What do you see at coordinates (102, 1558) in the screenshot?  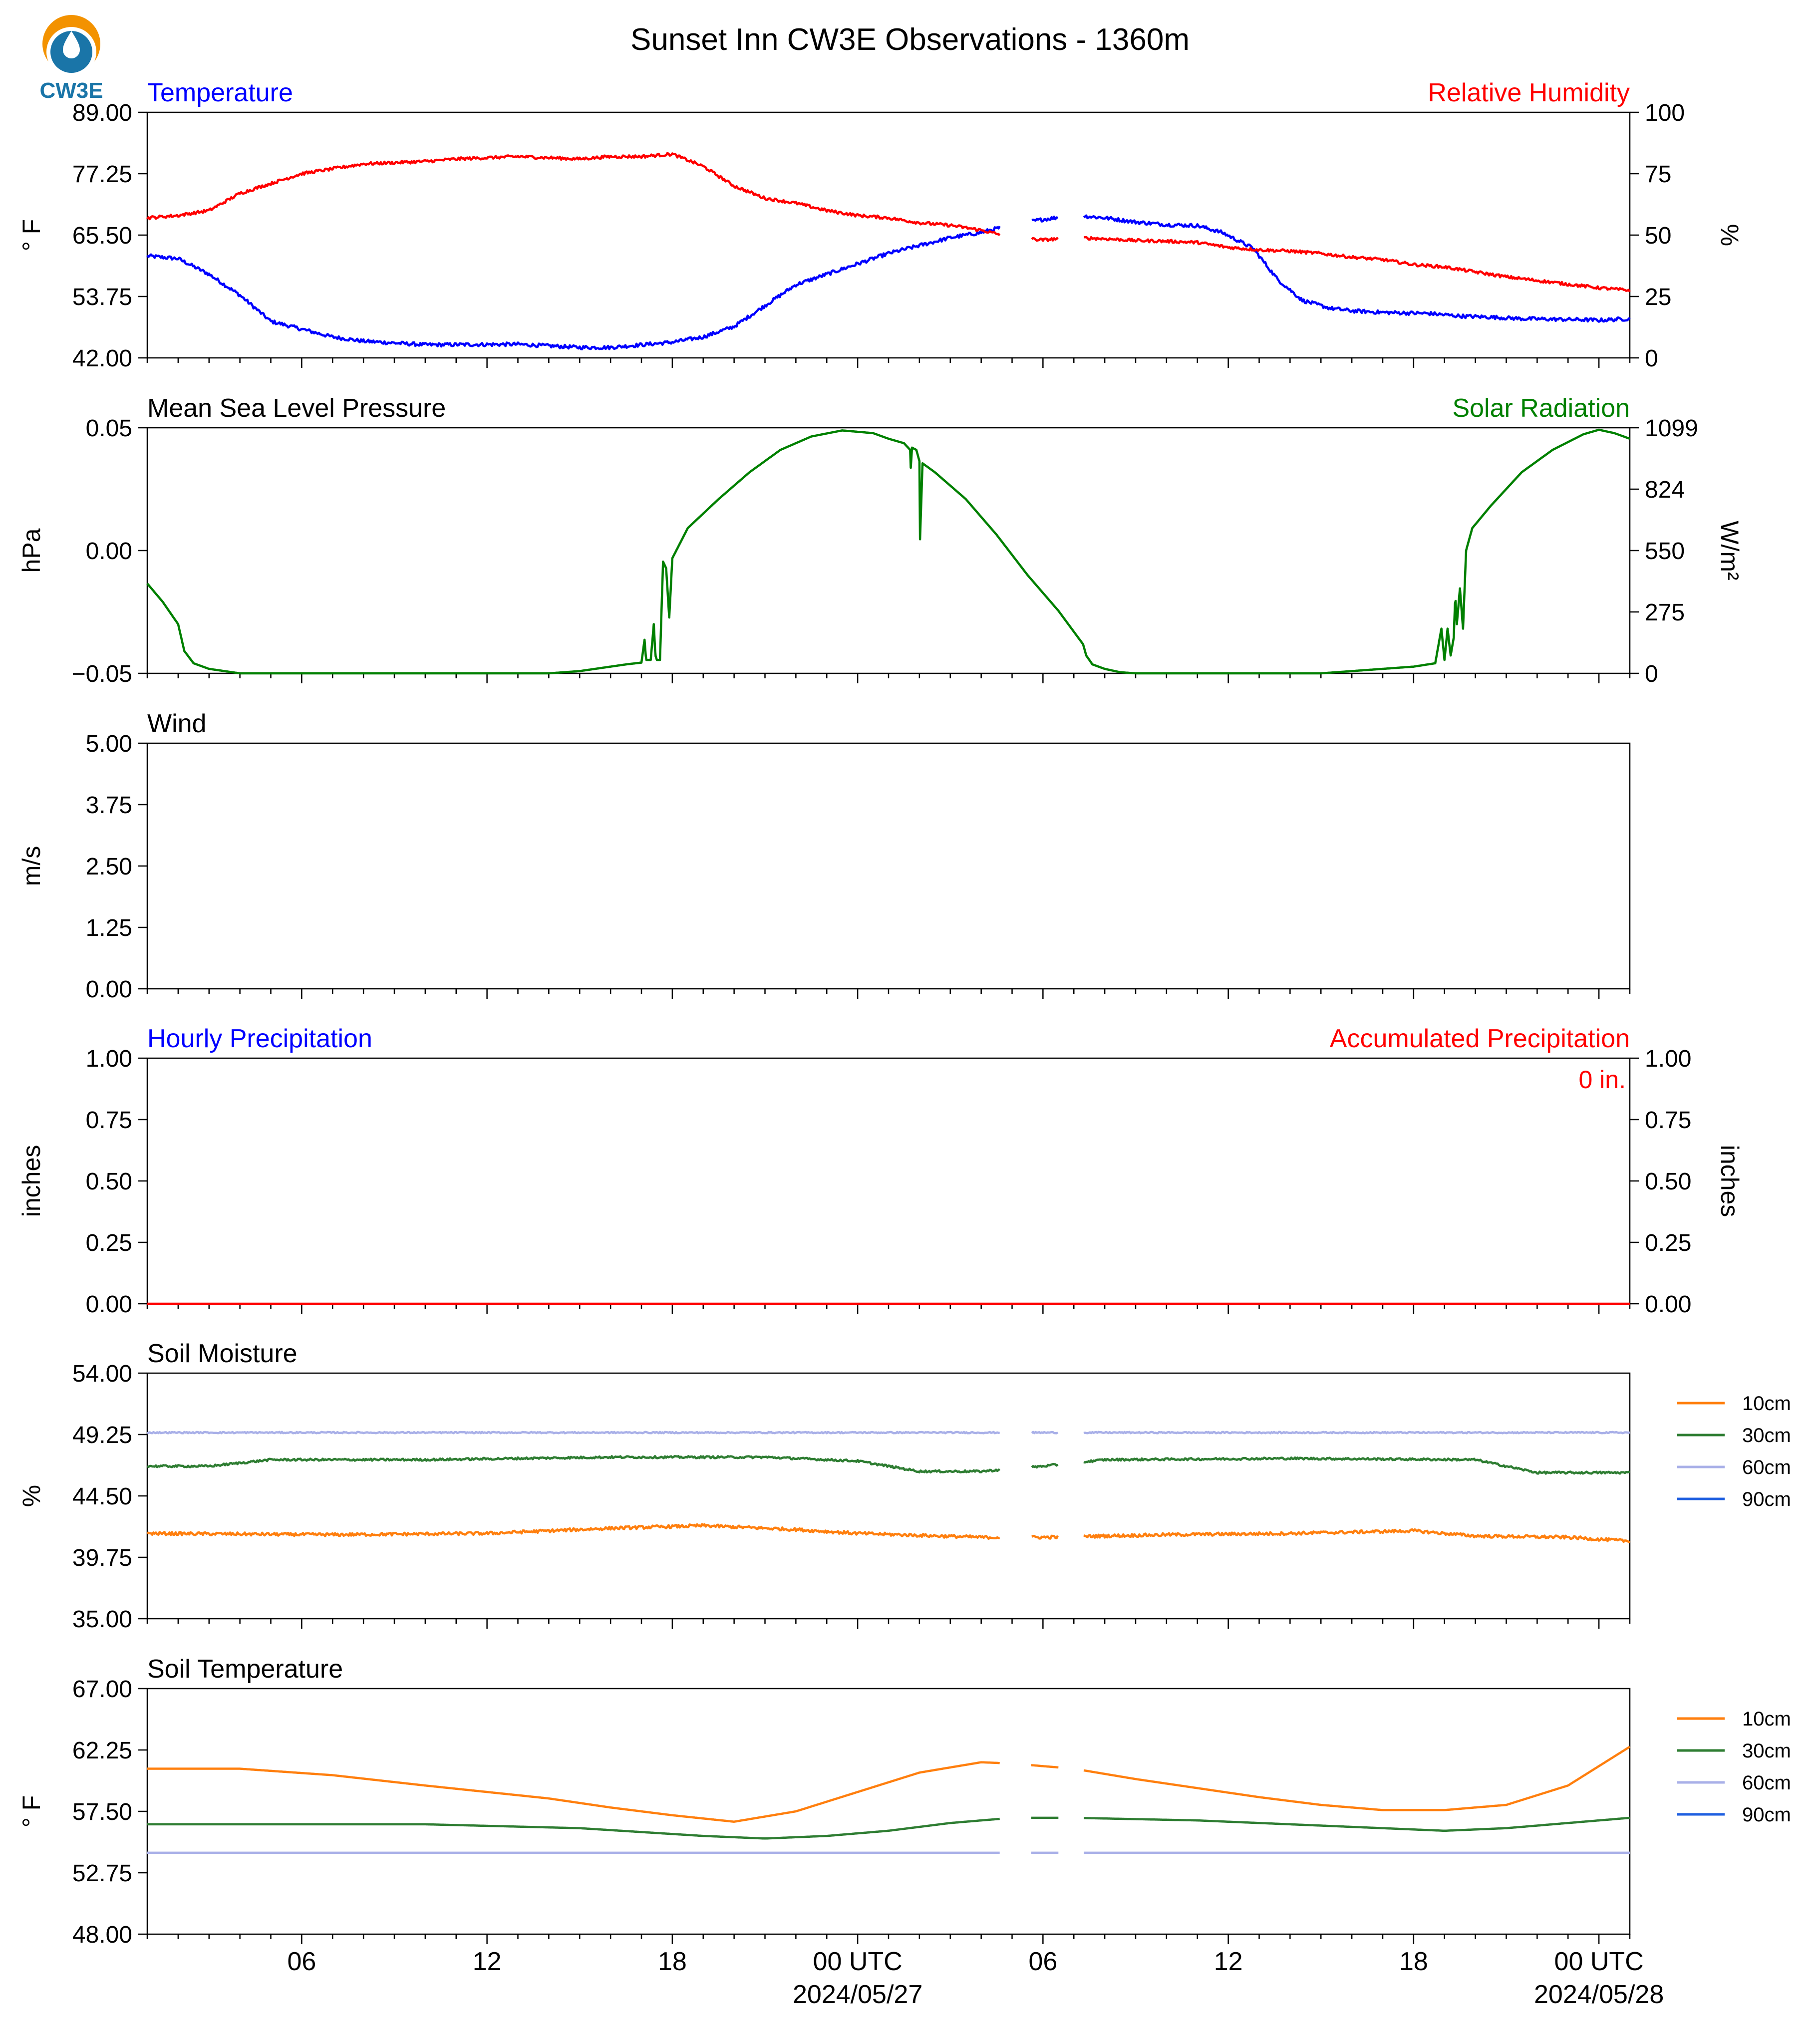 I see `y-tick-label: 39.75` at bounding box center [102, 1558].